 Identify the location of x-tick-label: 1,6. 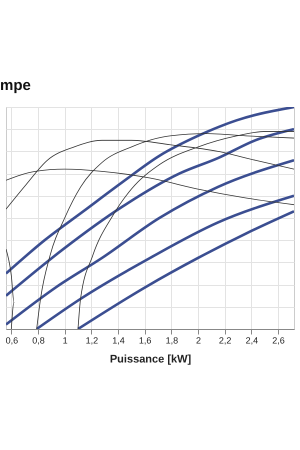
(145, 341).